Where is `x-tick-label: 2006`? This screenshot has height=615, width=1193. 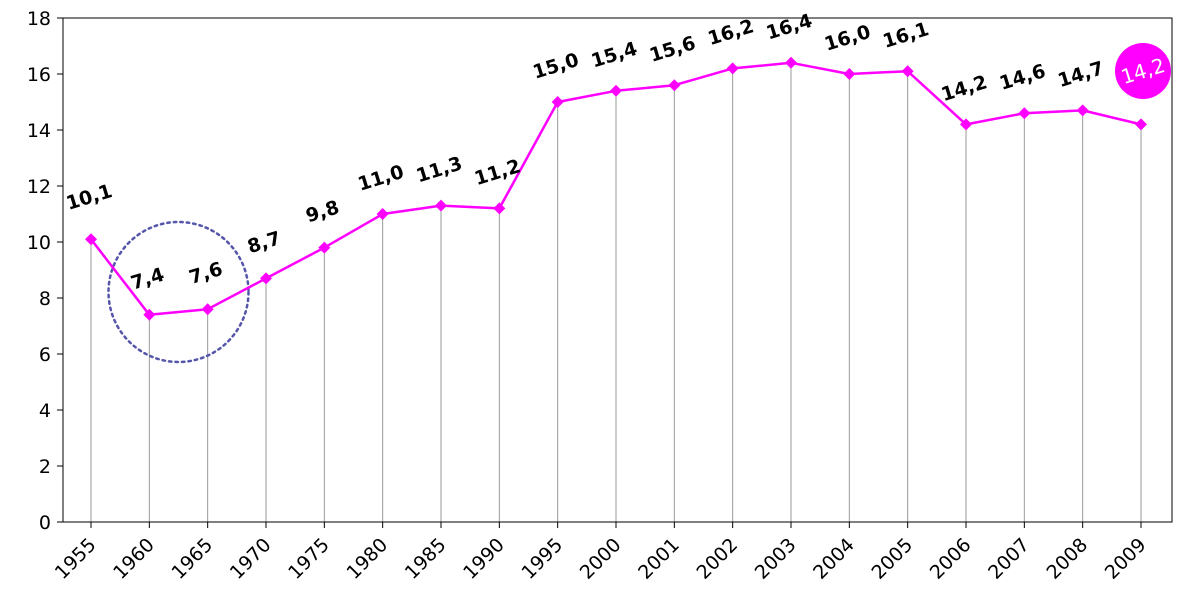
x-tick-label: 2006 is located at coordinates (951, 559).